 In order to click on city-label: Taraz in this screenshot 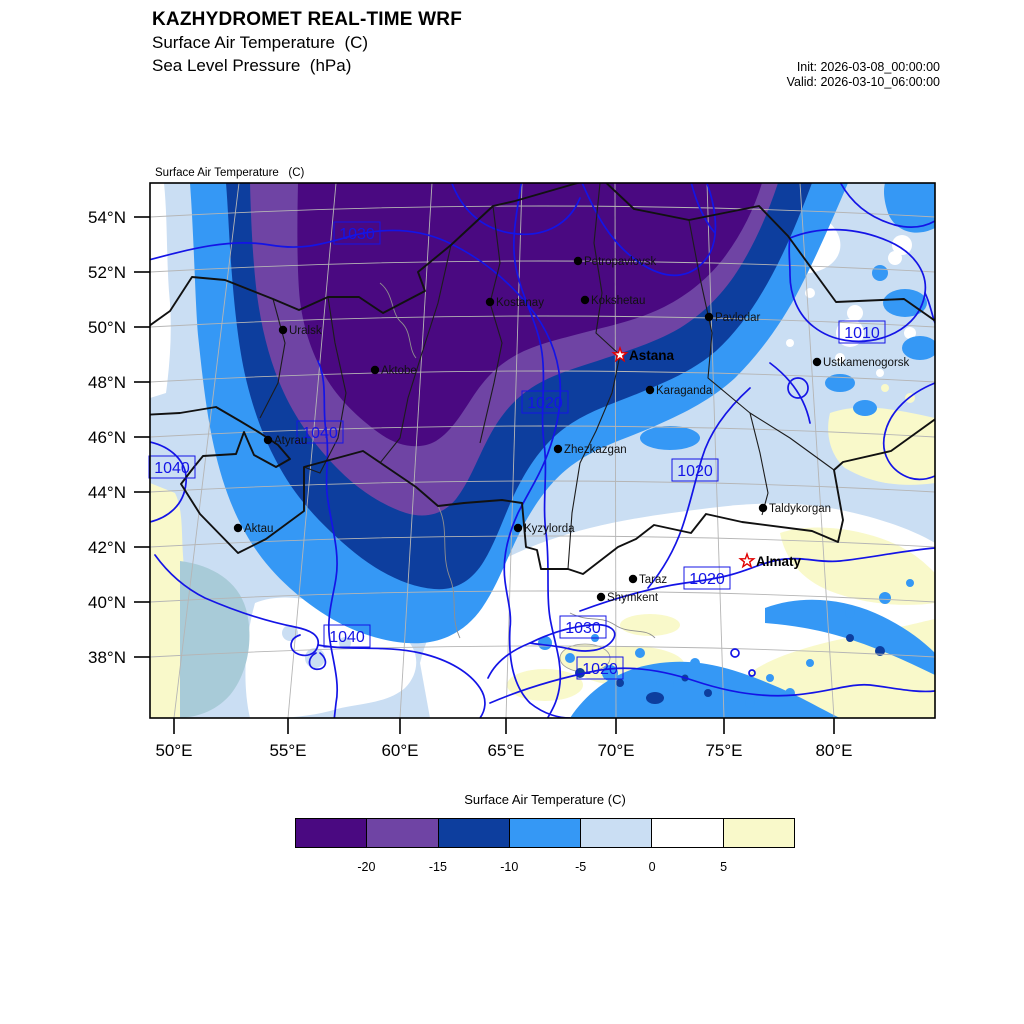, I will do `click(653, 580)`.